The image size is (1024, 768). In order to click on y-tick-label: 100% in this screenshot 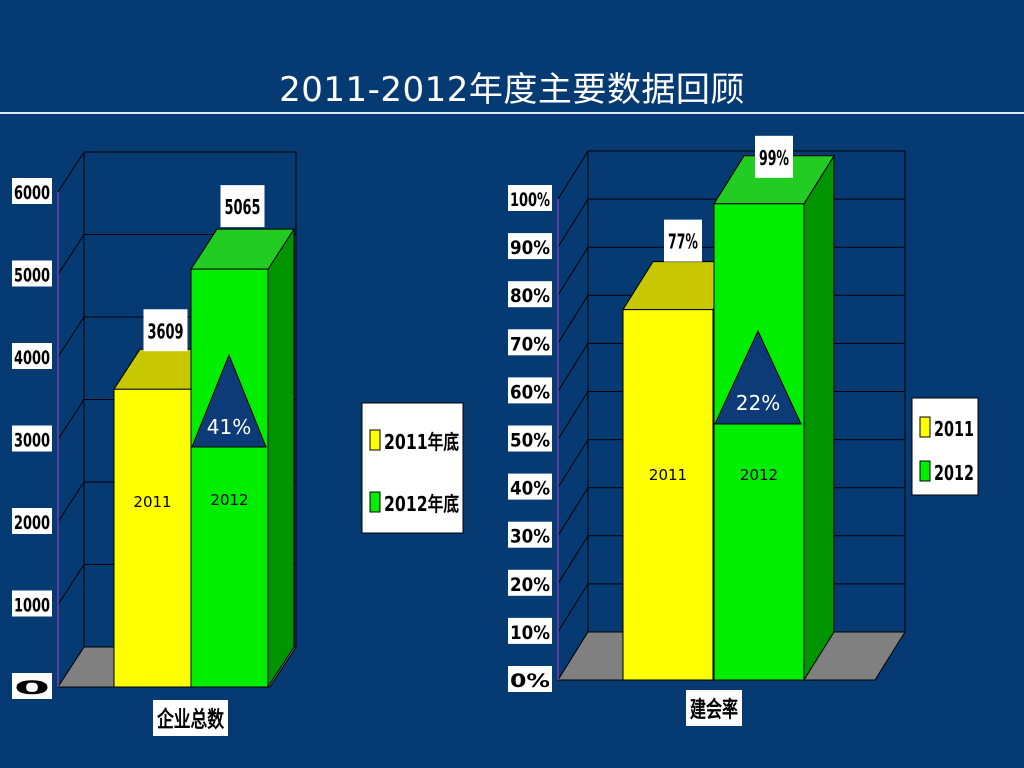, I will do `click(530, 200)`.